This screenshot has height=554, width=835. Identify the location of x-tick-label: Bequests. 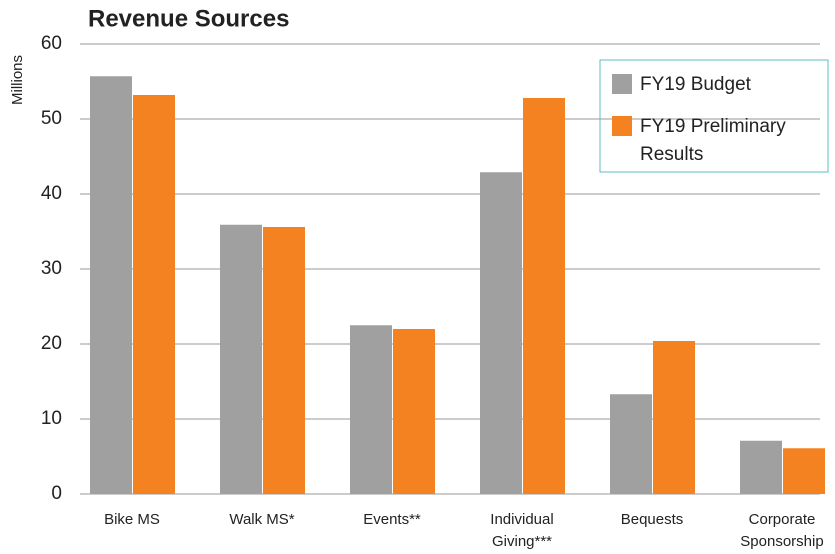
(652, 519).